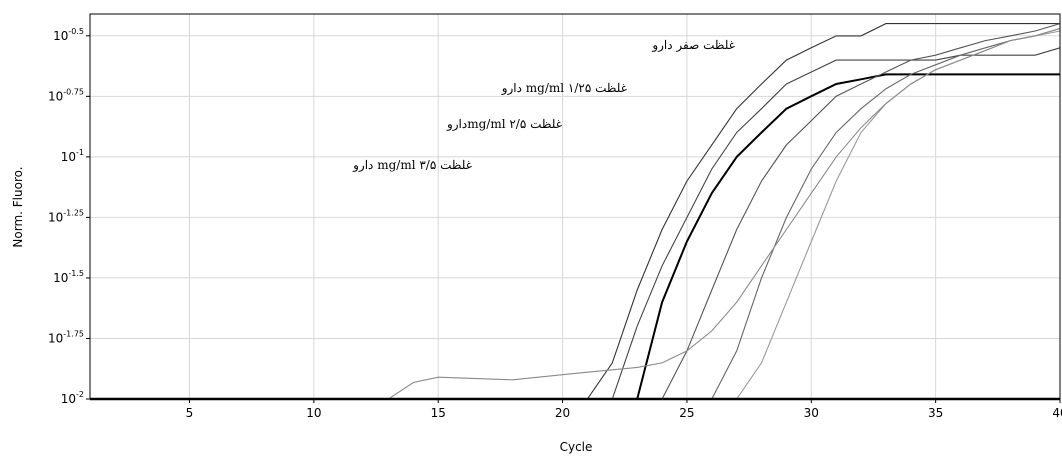 This screenshot has width=1062, height=456. I want to click on y-tick-label: 10-0.75, so click(66, 95).